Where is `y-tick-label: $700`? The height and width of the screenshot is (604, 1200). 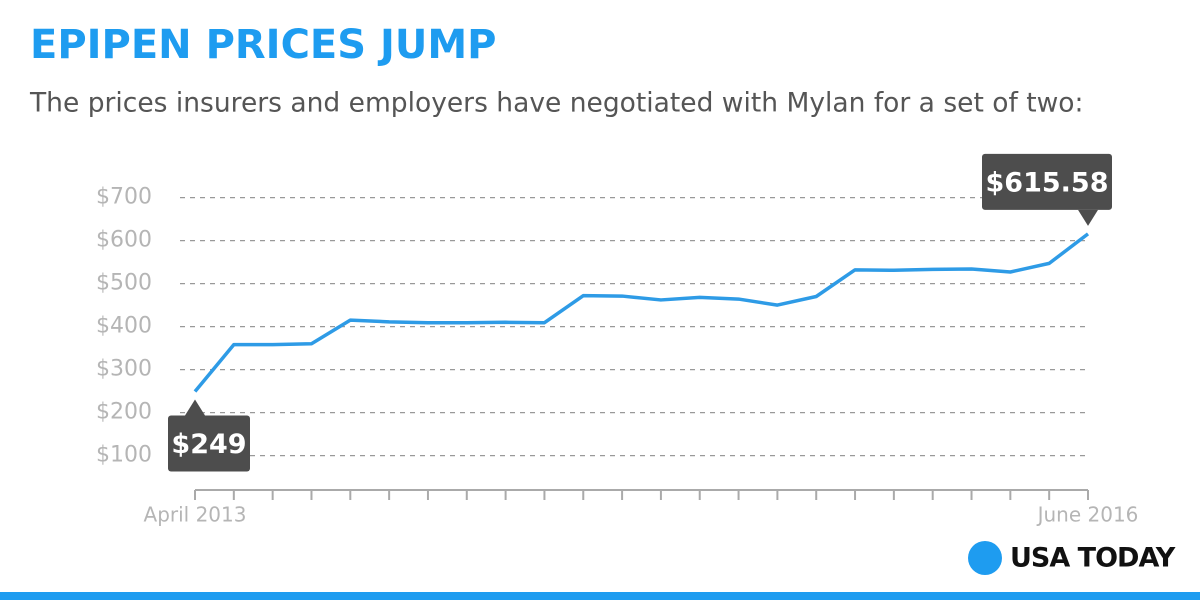 y-tick-label: $700 is located at coordinates (124, 197).